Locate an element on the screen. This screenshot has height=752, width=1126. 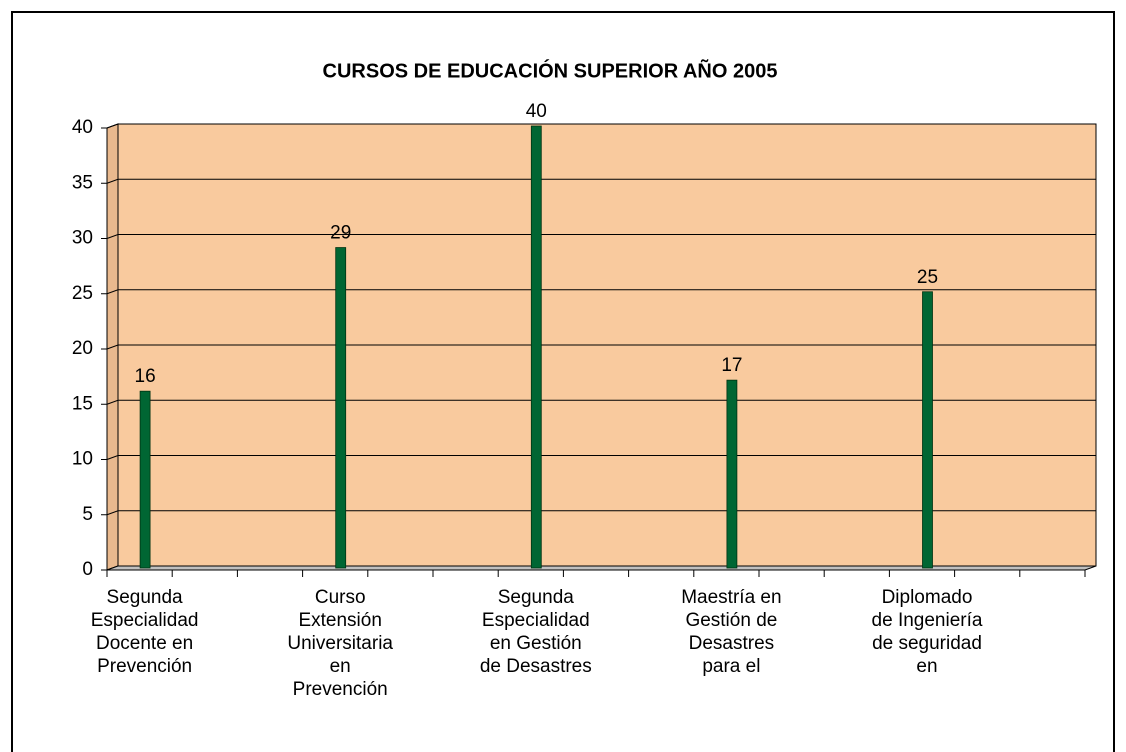
y-tick-label: 25 is located at coordinates (82, 293).